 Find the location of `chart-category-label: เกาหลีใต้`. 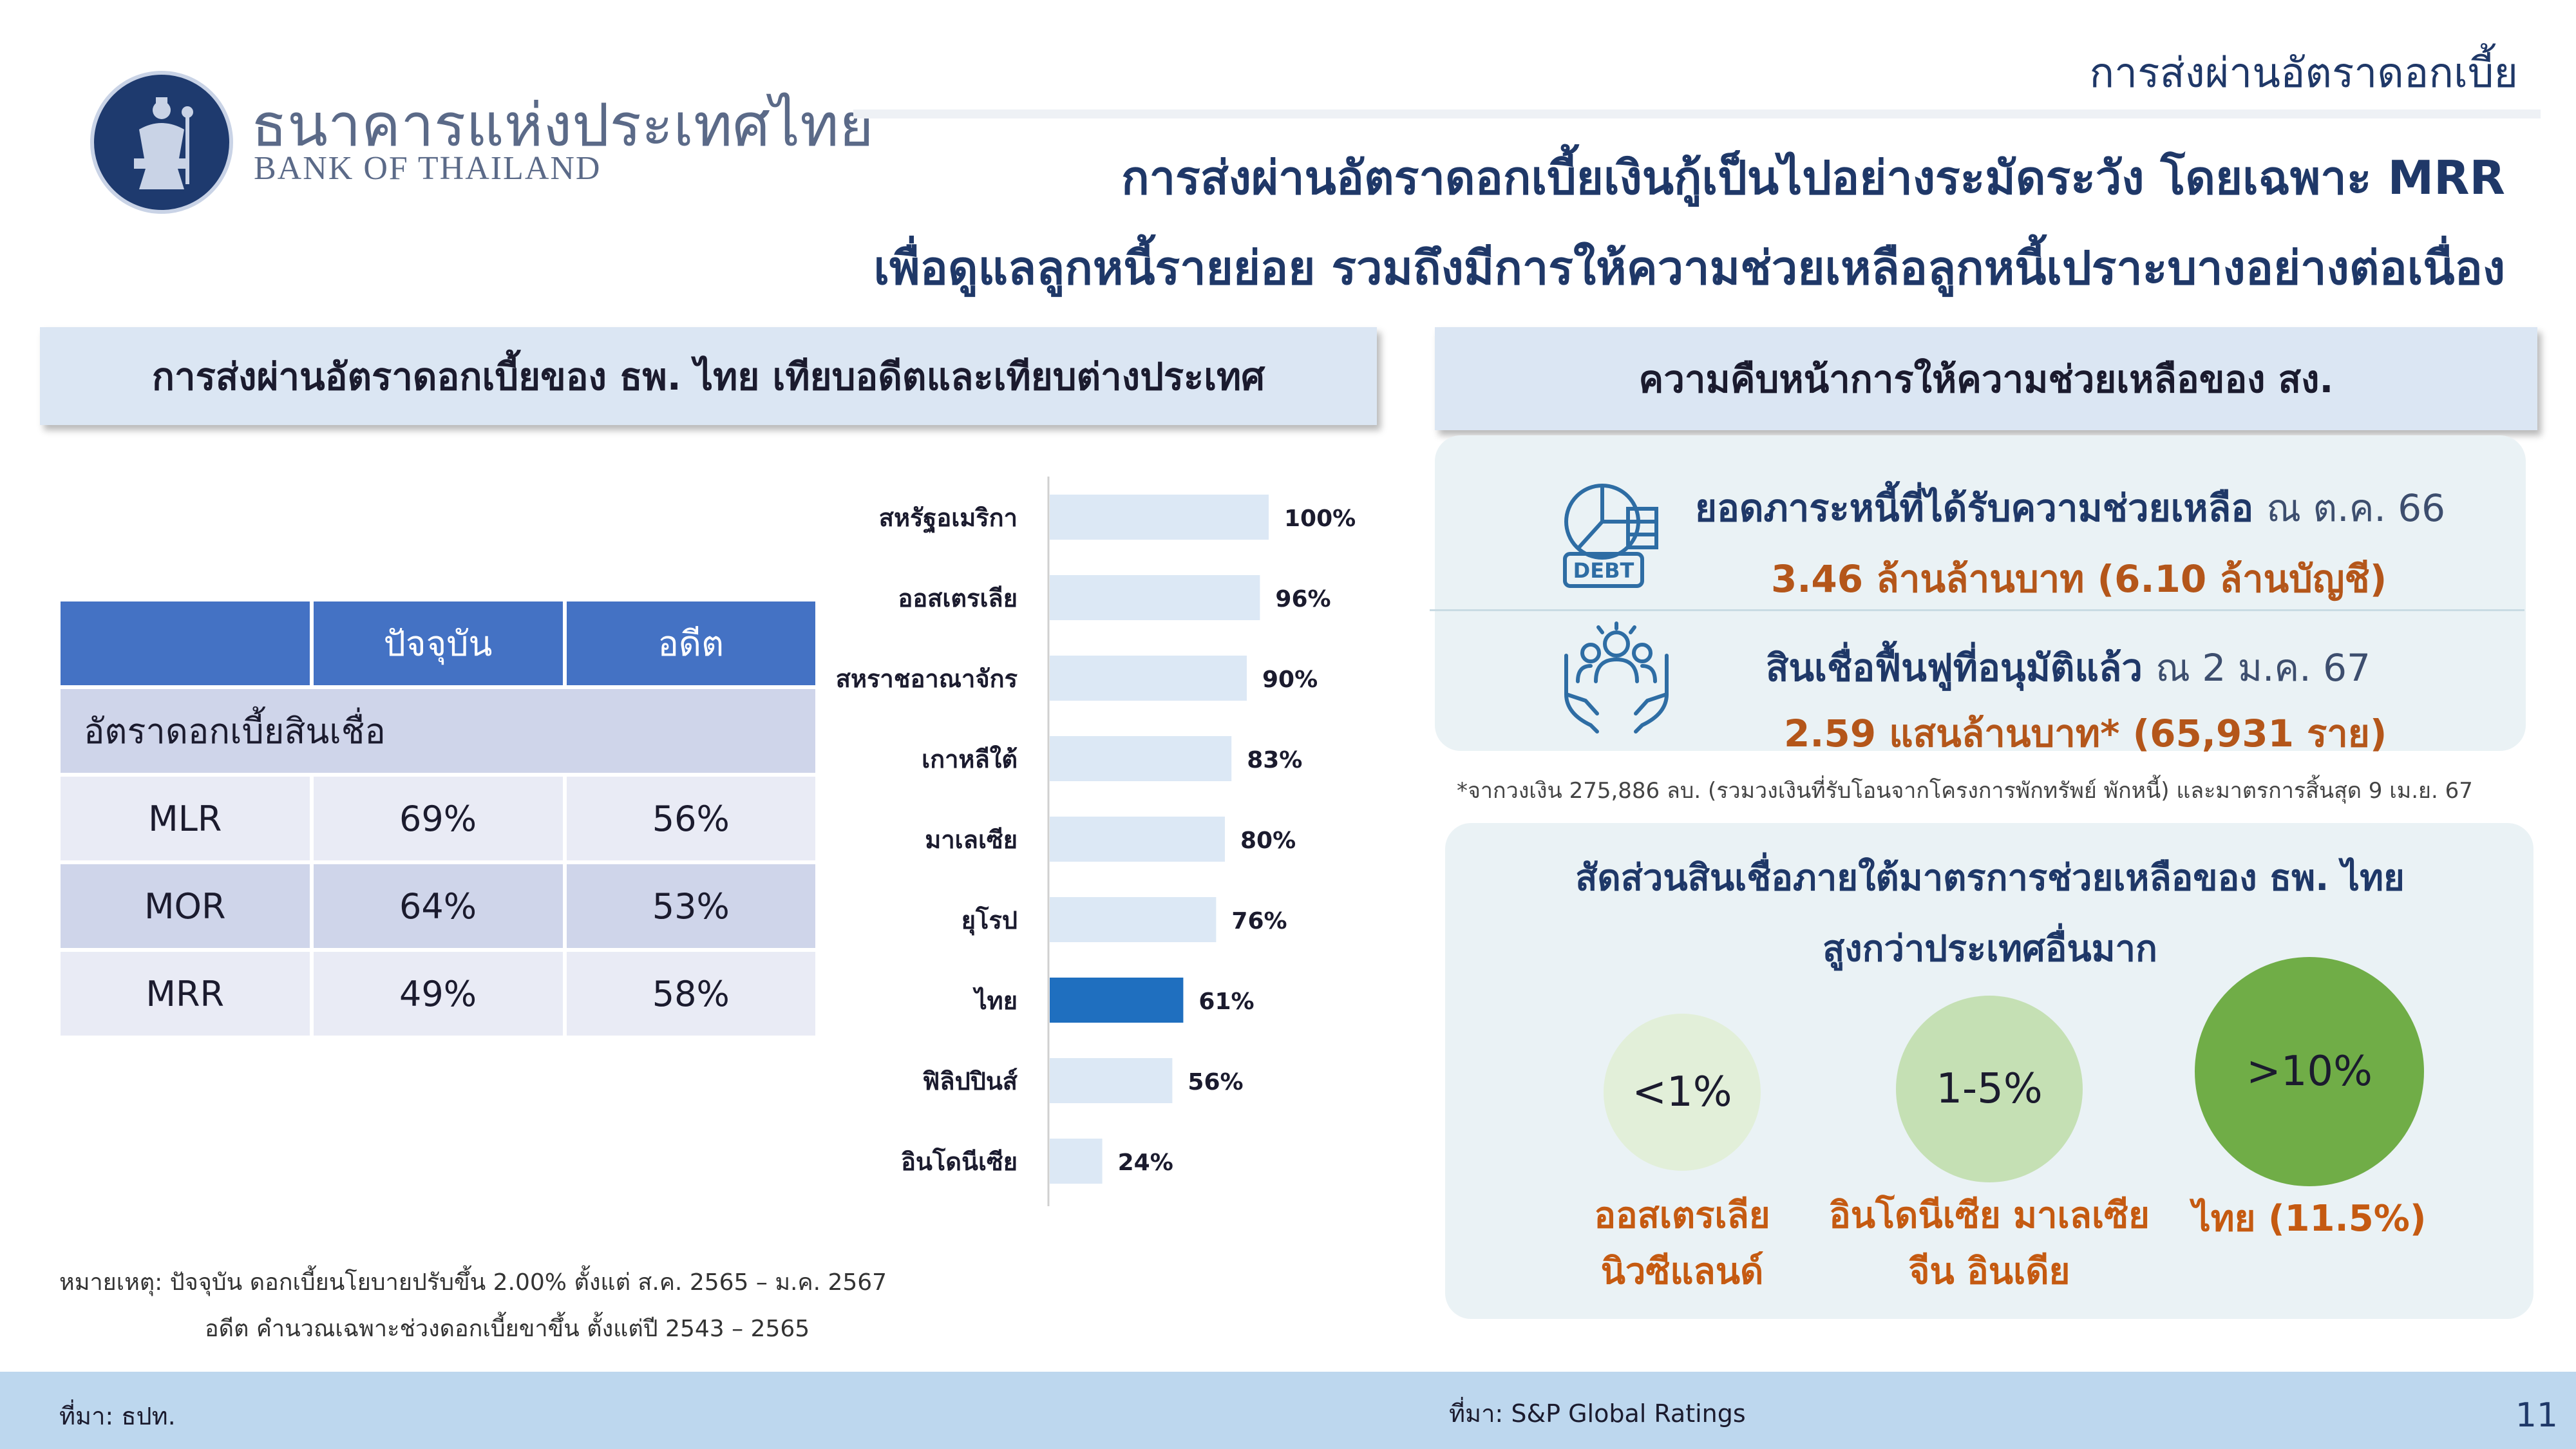

chart-category-label: เกาหลีใต้ is located at coordinates (970, 759).